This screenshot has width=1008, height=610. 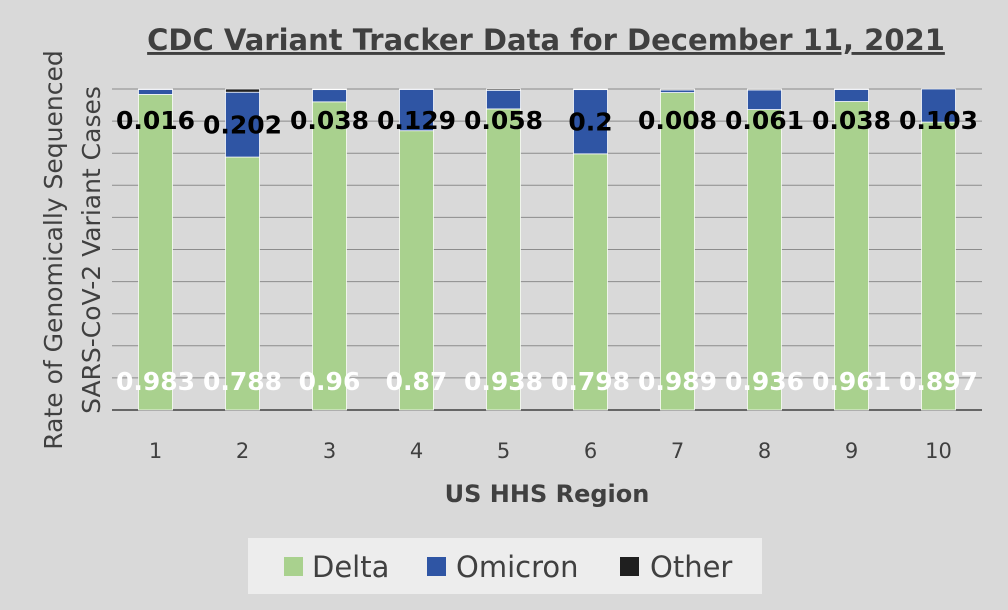 What do you see at coordinates (691, 567) in the screenshot?
I see `legend-label-other: Other` at bounding box center [691, 567].